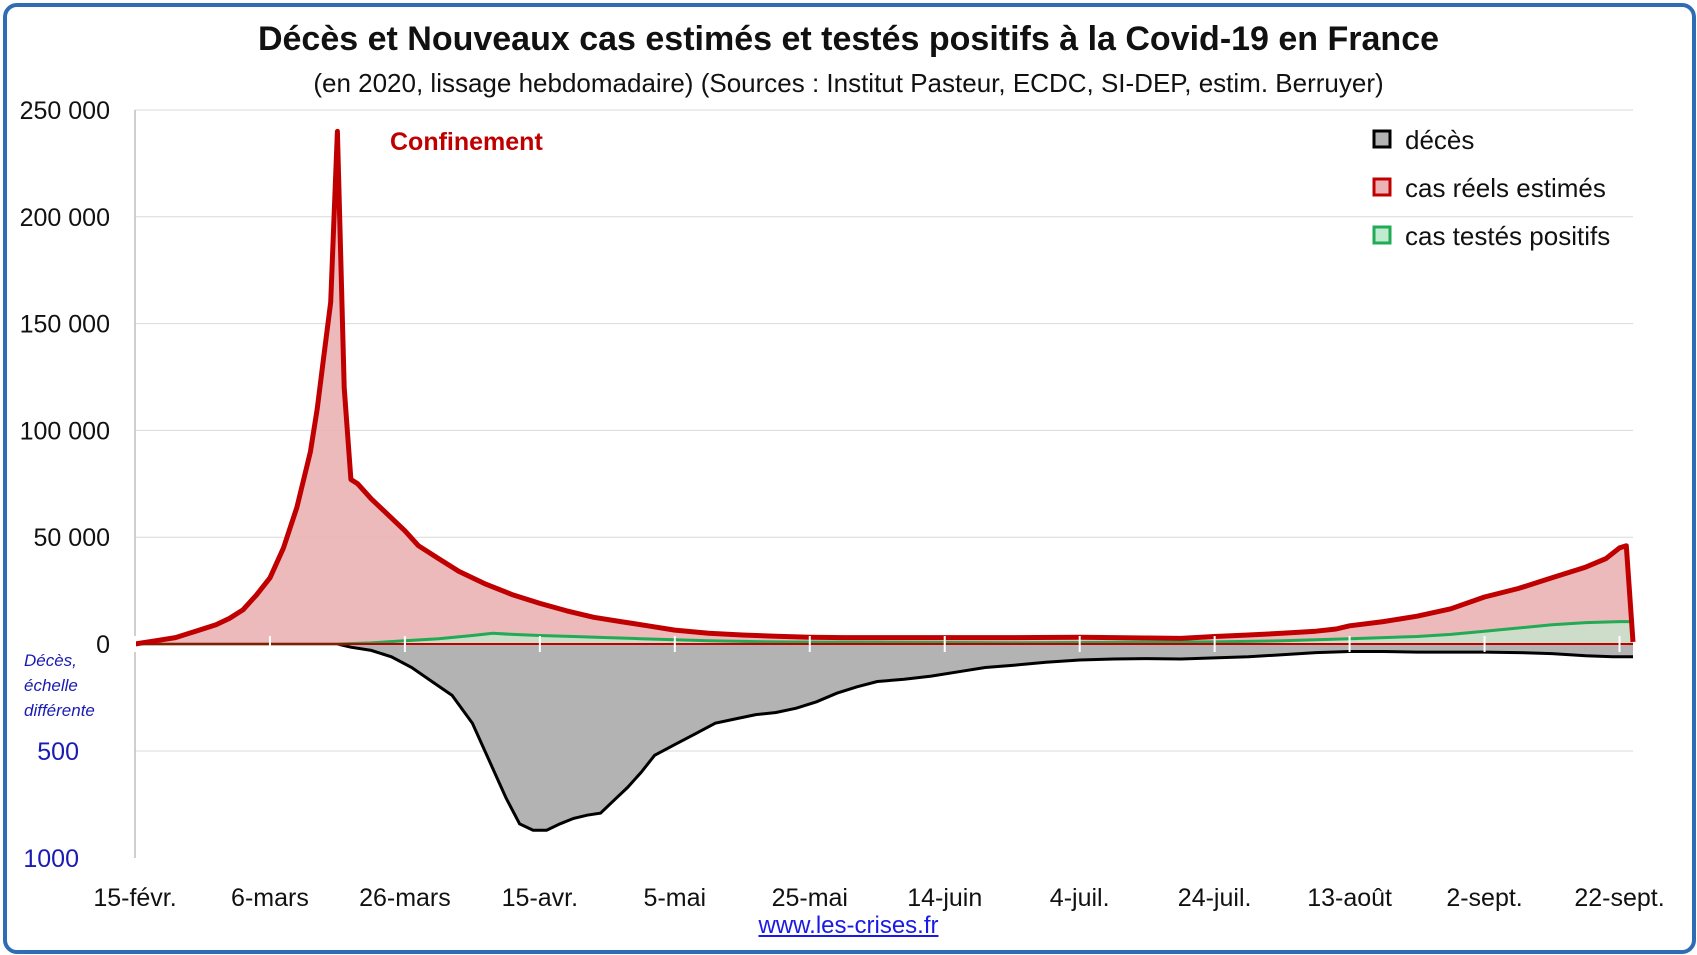 This screenshot has width=1697, height=955. Describe the element at coordinates (270, 898) in the screenshot. I see `x-tick-label: 6-mars` at that location.